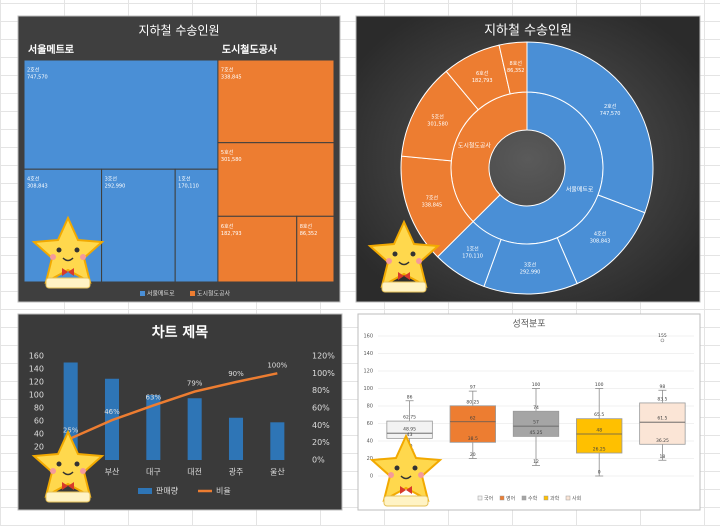 Image resolution: width=720 pixels, height=526 pixels. Describe the element at coordinates (482, 81) in the screenshot. I see `segment-value: 182,793` at that location.